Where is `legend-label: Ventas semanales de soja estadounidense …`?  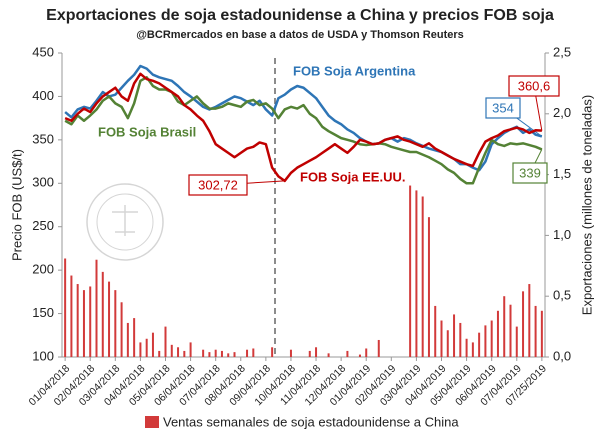 legend-label: Ventas semanales de soja estadounidense … is located at coordinates (311, 421).